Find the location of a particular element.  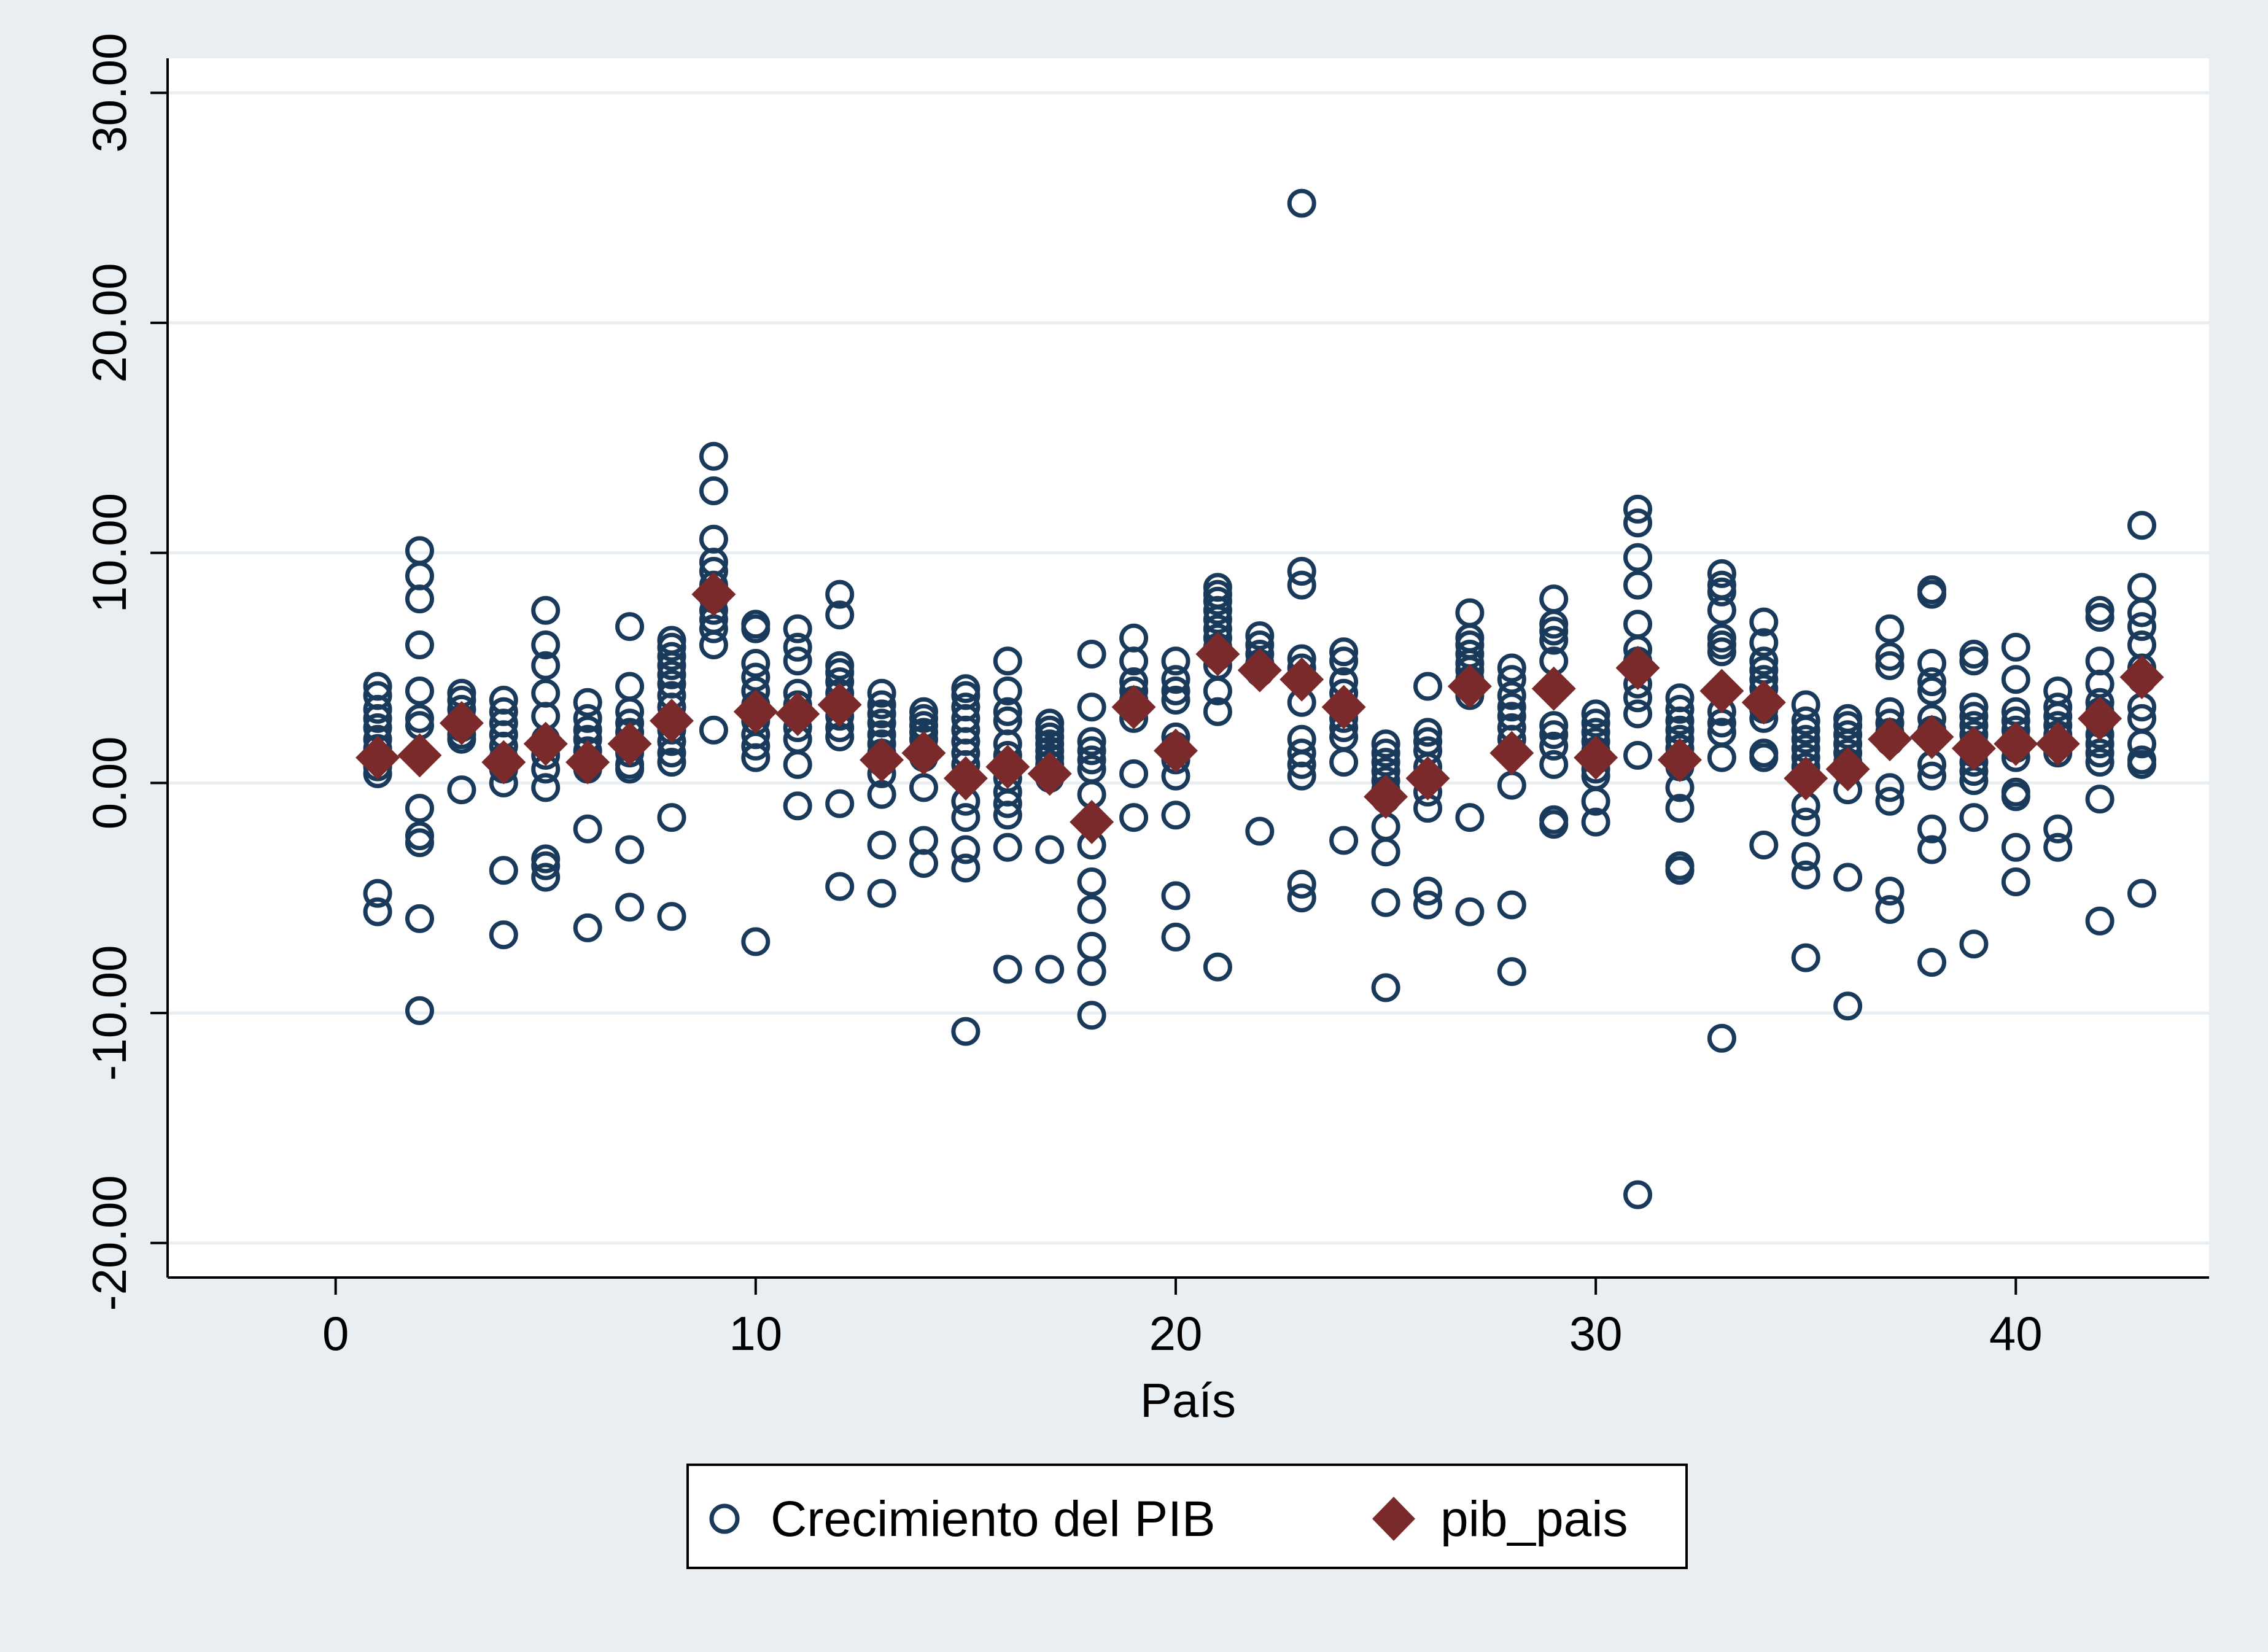

y-tick-label: -20.00 is located at coordinates (109, 1243).